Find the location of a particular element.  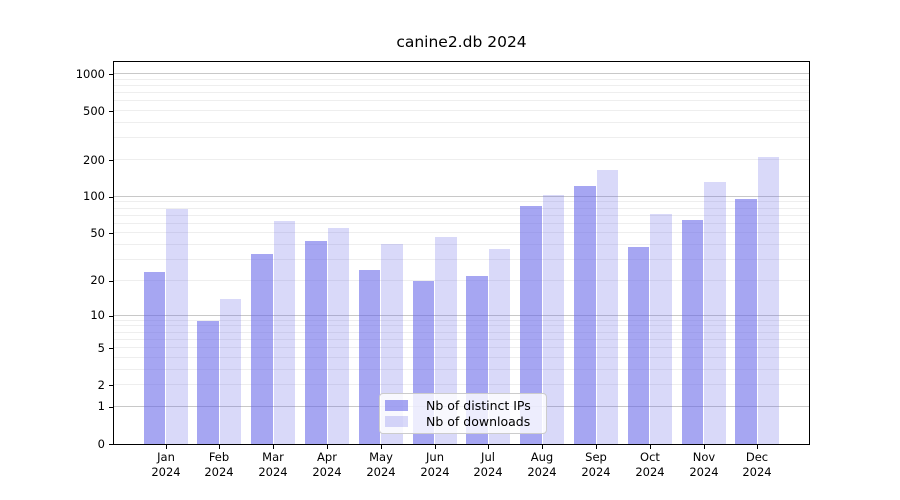

bar-nb-of-distinct-ips-sep is located at coordinates (585, 315).